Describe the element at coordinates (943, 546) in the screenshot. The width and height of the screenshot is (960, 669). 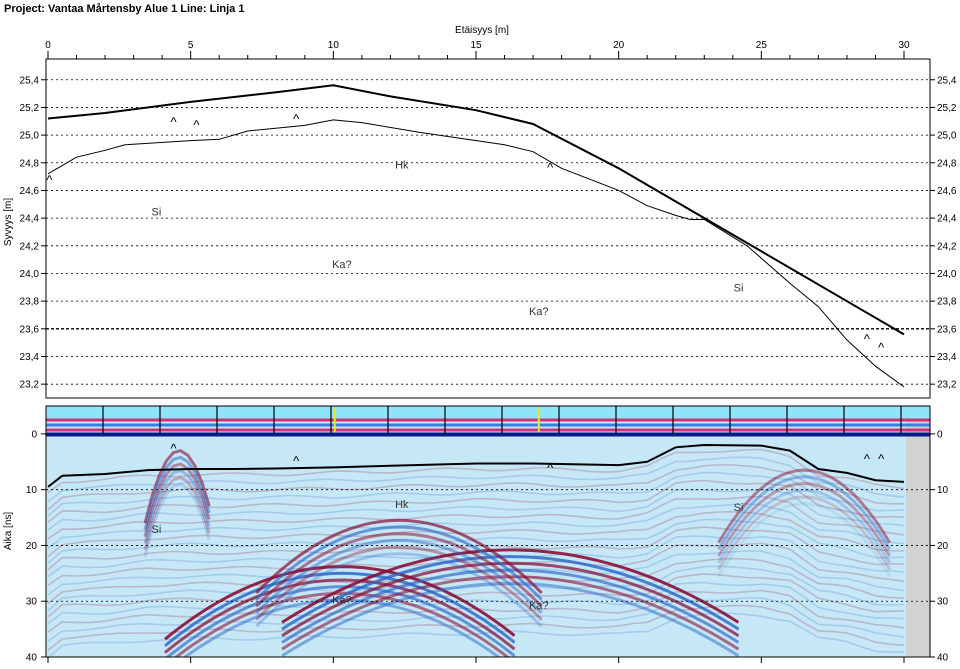
I see `time-tick-label-right: 20` at that location.